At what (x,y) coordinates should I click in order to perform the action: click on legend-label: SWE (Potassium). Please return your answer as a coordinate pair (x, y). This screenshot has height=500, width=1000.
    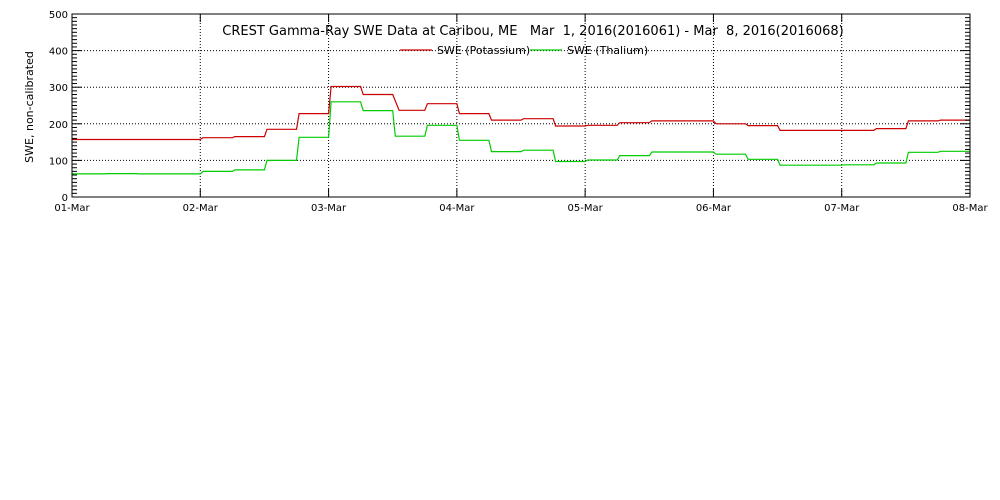
    Looking at the image, I should click on (483, 50).